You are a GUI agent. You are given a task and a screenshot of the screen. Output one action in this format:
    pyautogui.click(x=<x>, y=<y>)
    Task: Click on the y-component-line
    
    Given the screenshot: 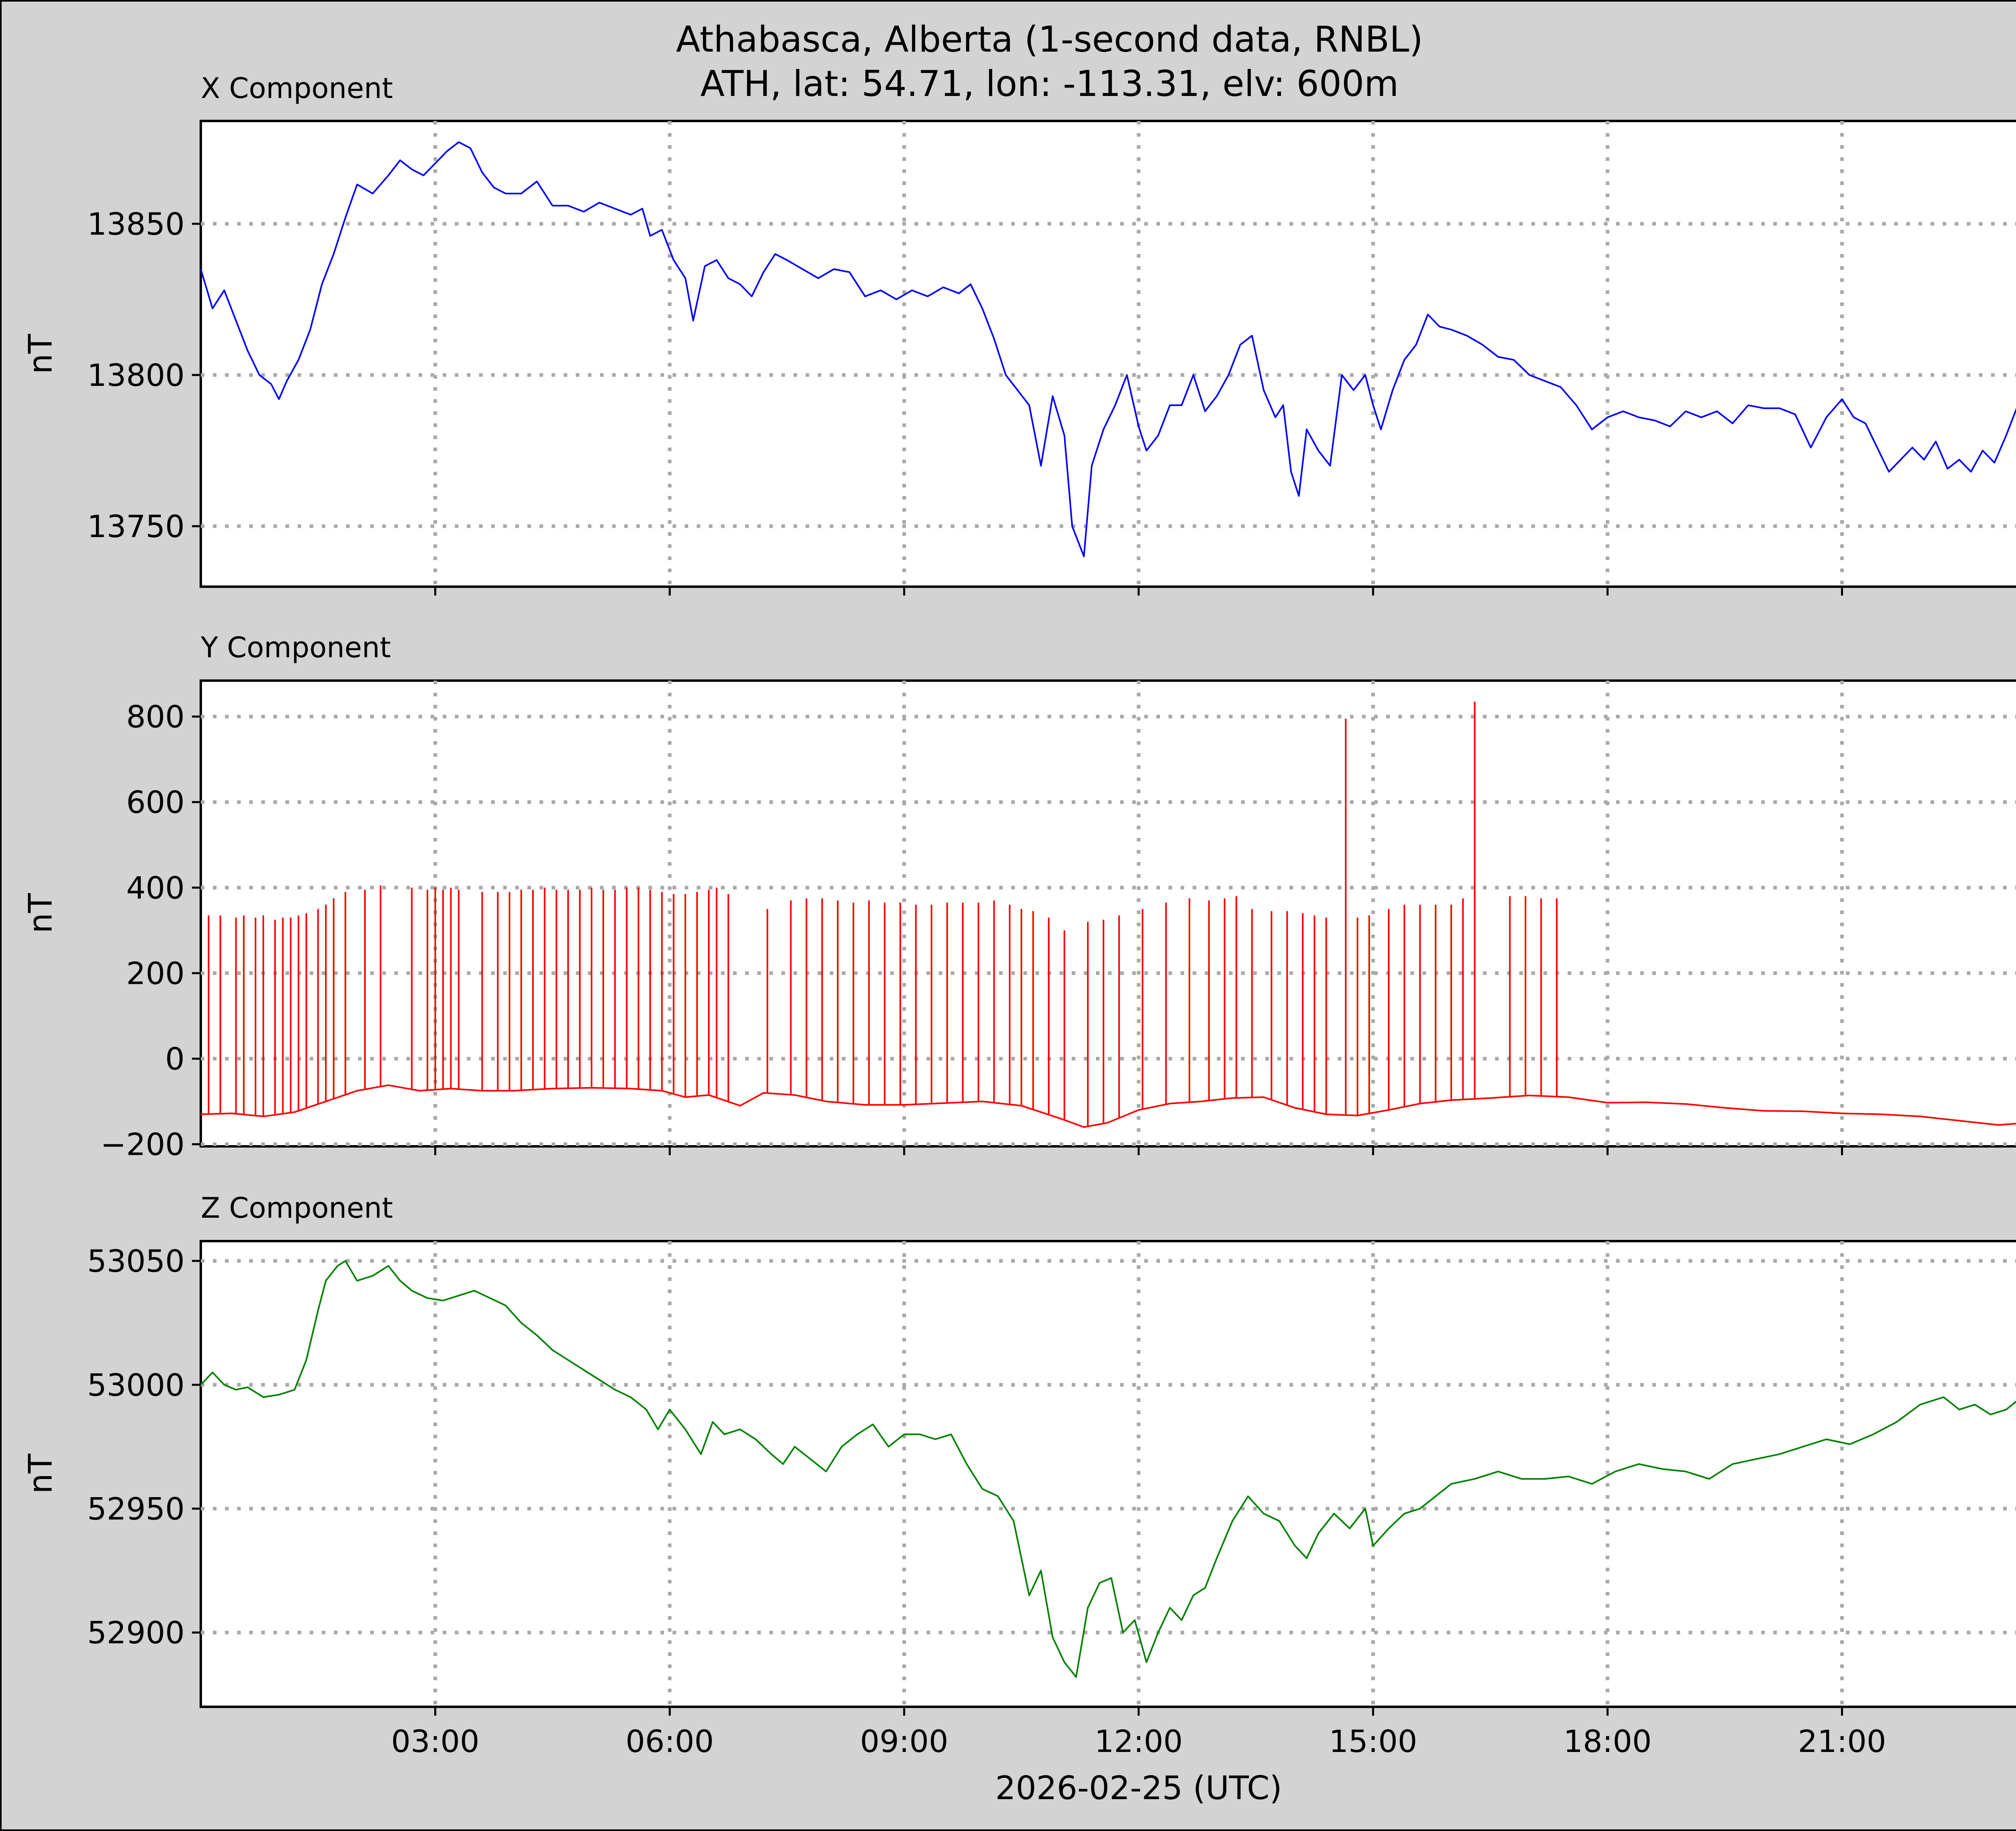 What is the action you would take?
    pyautogui.click(x=1108, y=1106)
    